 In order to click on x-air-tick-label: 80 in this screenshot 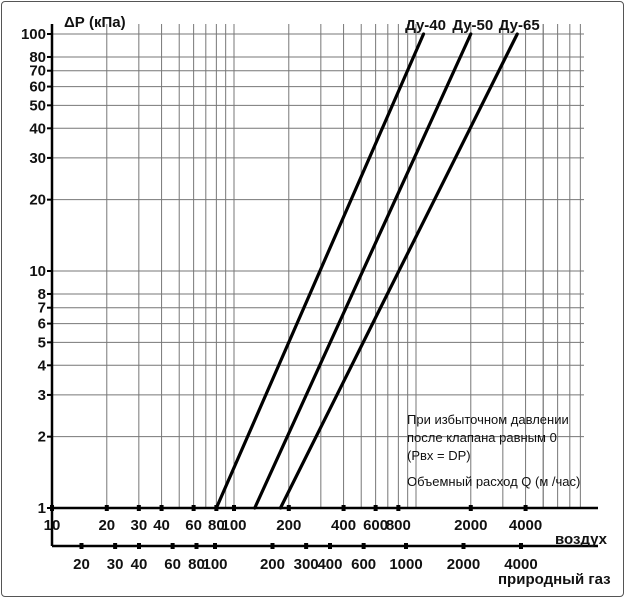, I will do `click(216, 525)`.